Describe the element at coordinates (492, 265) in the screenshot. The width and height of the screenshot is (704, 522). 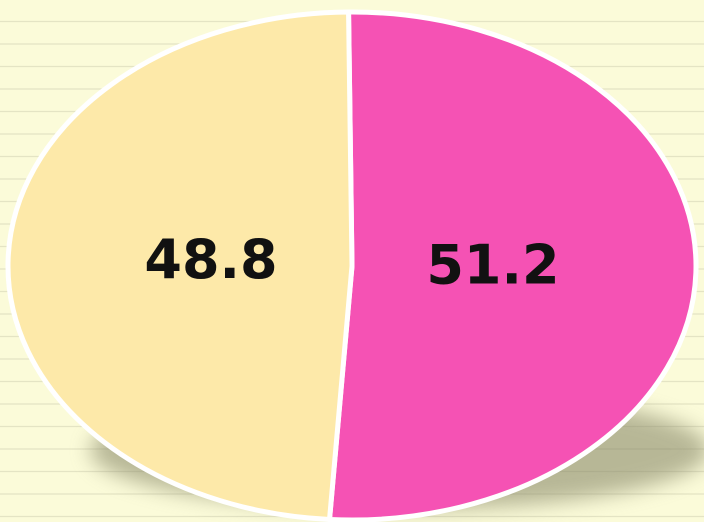
I see `data-label: 51.2` at that location.